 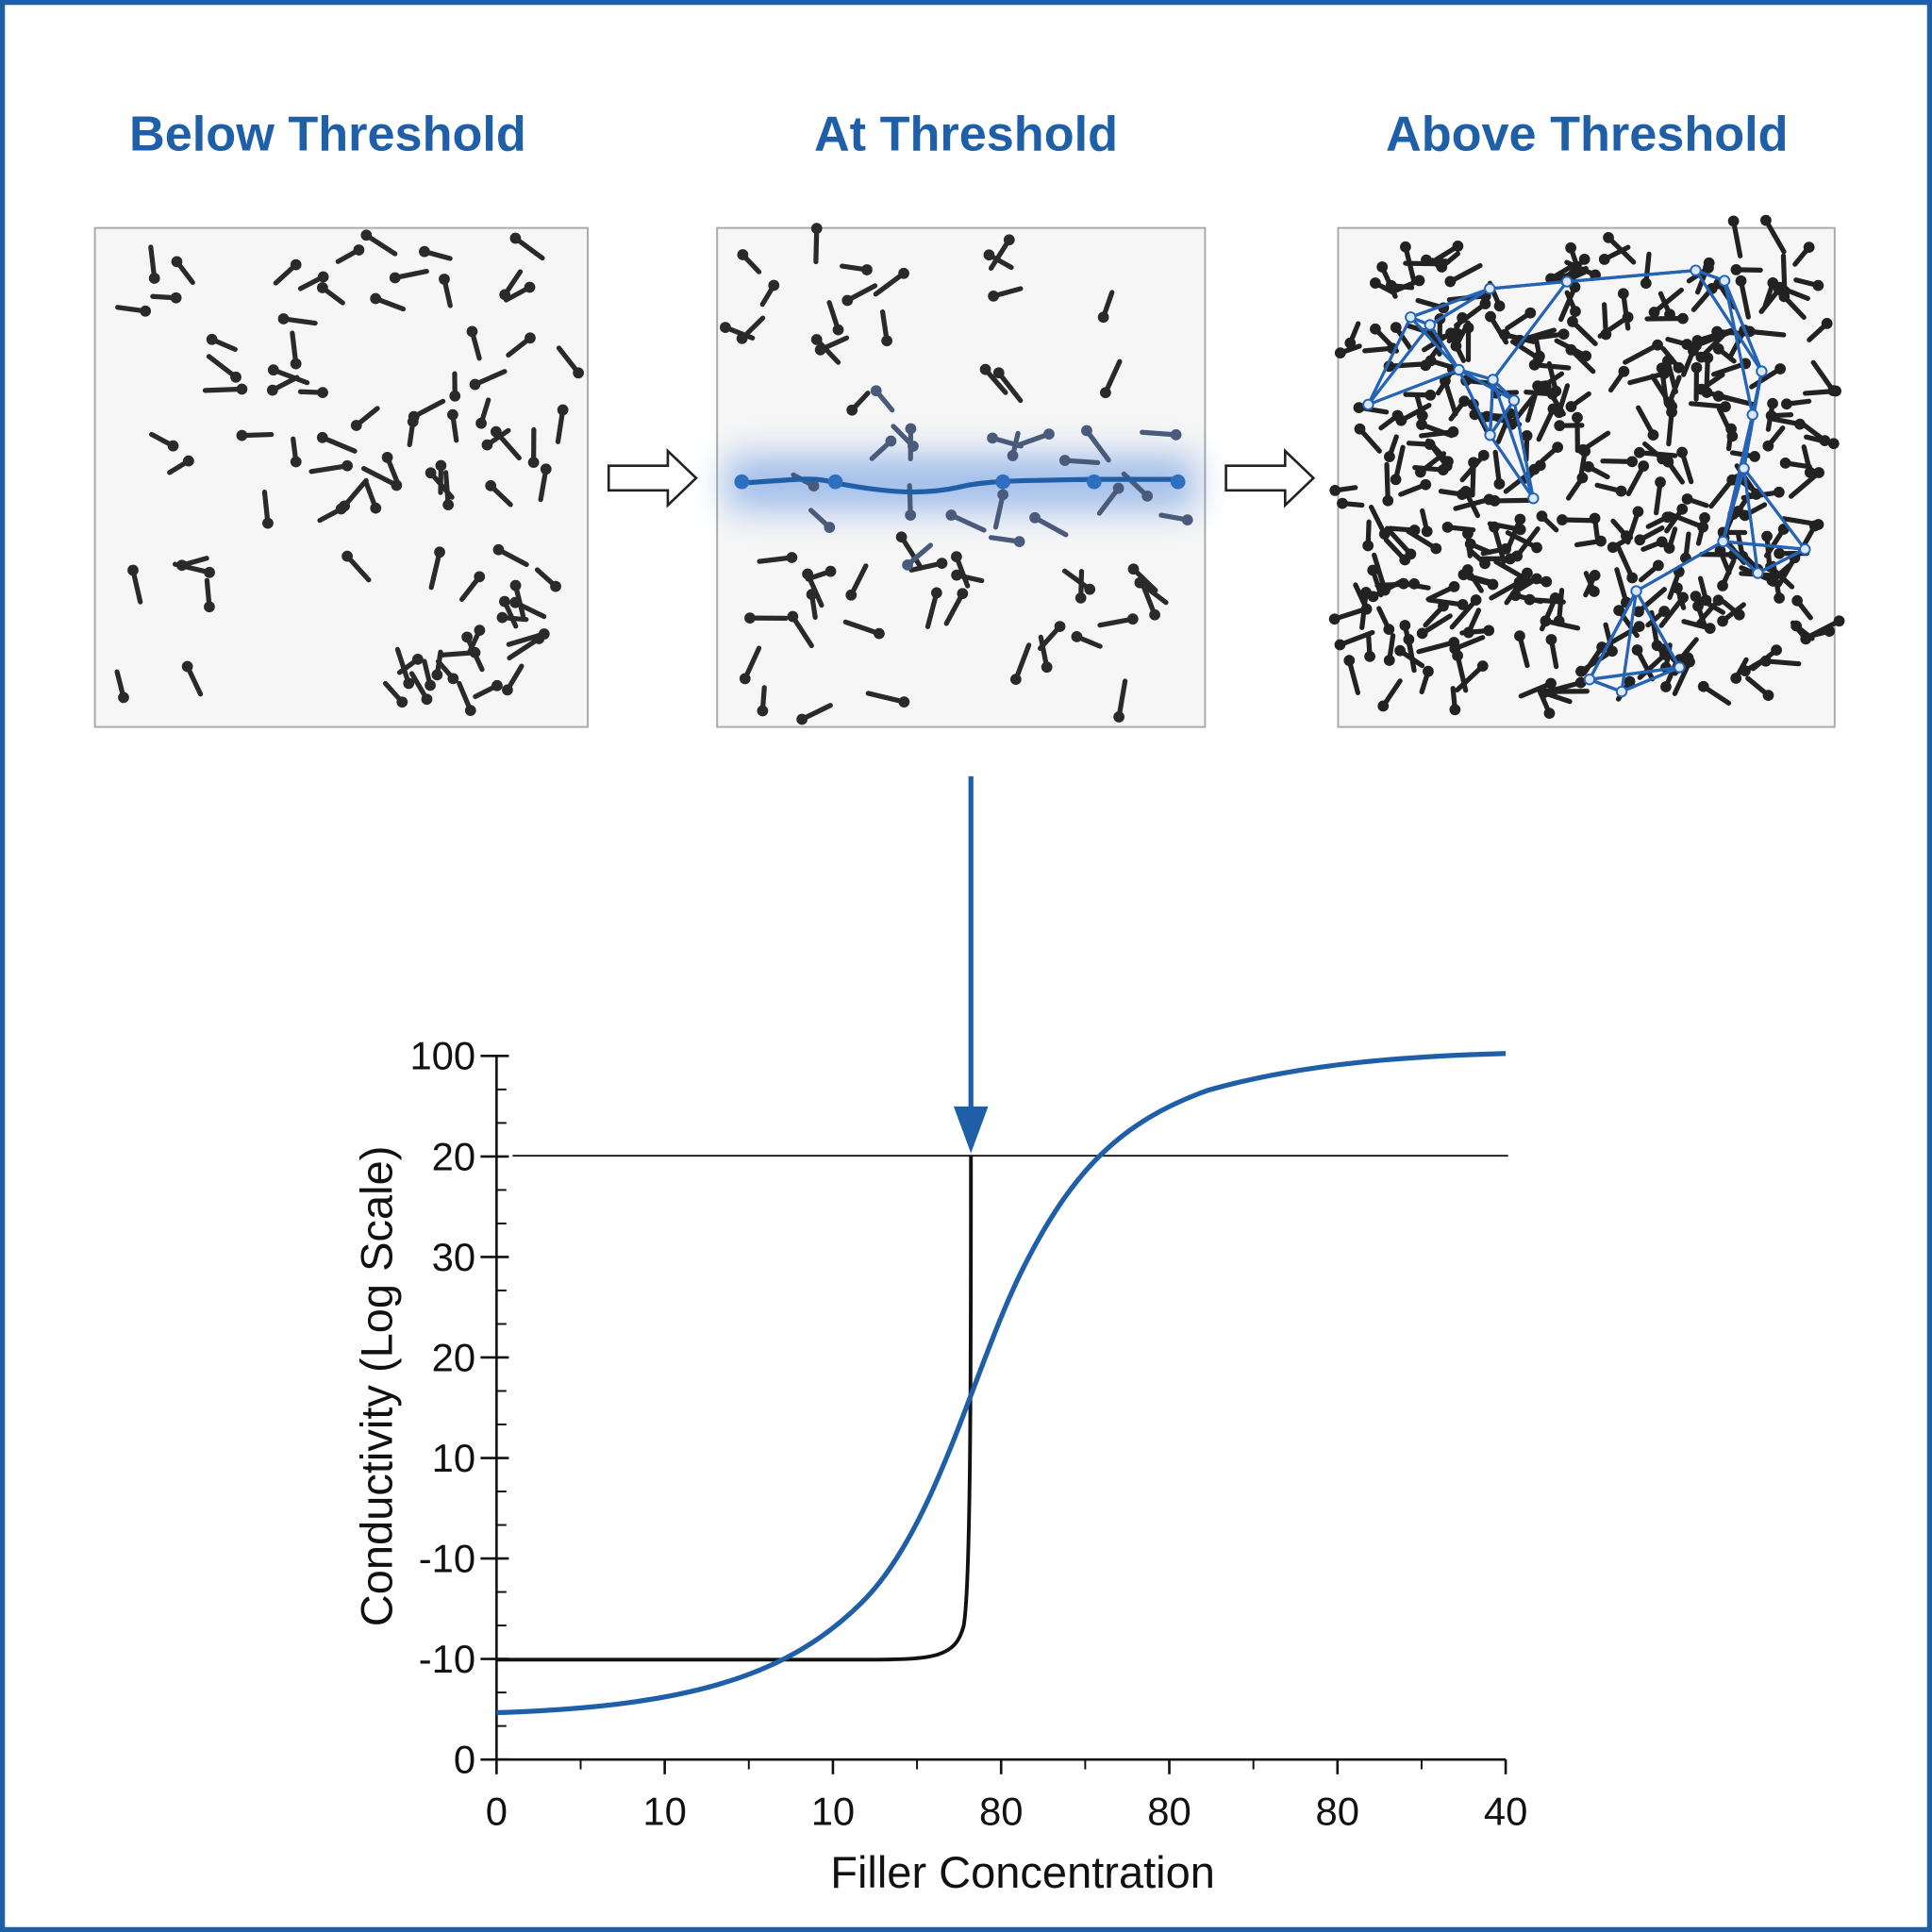 I want to click on y-tick-label: 10, so click(x=453, y=1458).